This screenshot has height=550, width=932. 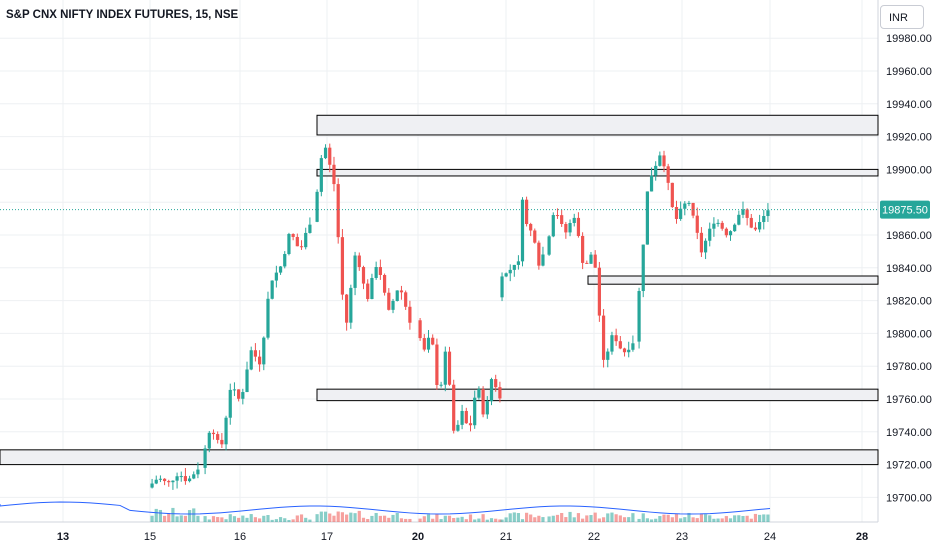 I want to click on y-tick-label: 19800.00, so click(x=909, y=334).